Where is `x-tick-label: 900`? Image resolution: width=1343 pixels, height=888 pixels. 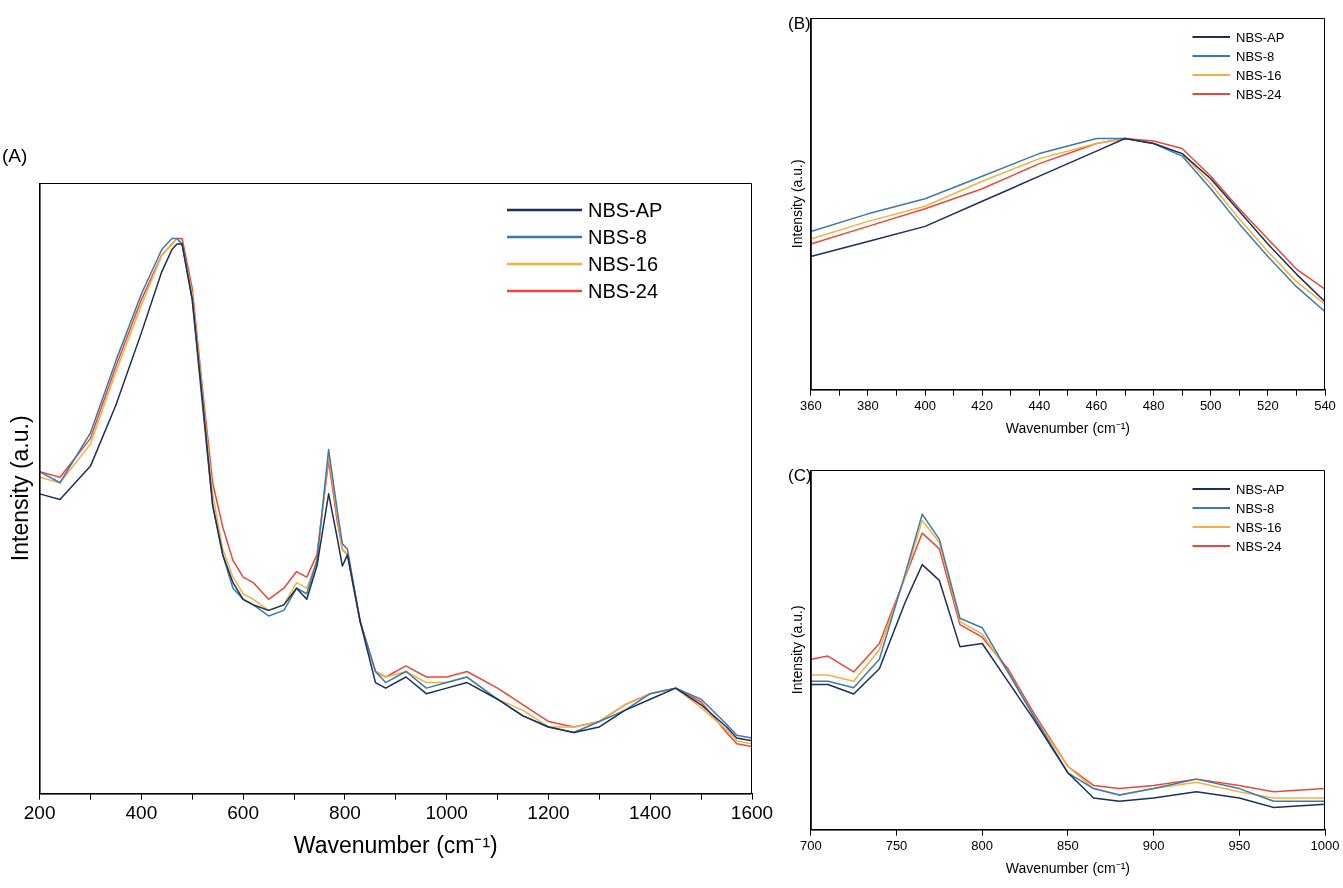 x-tick-label: 900 is located at coordinates (1153, 845).